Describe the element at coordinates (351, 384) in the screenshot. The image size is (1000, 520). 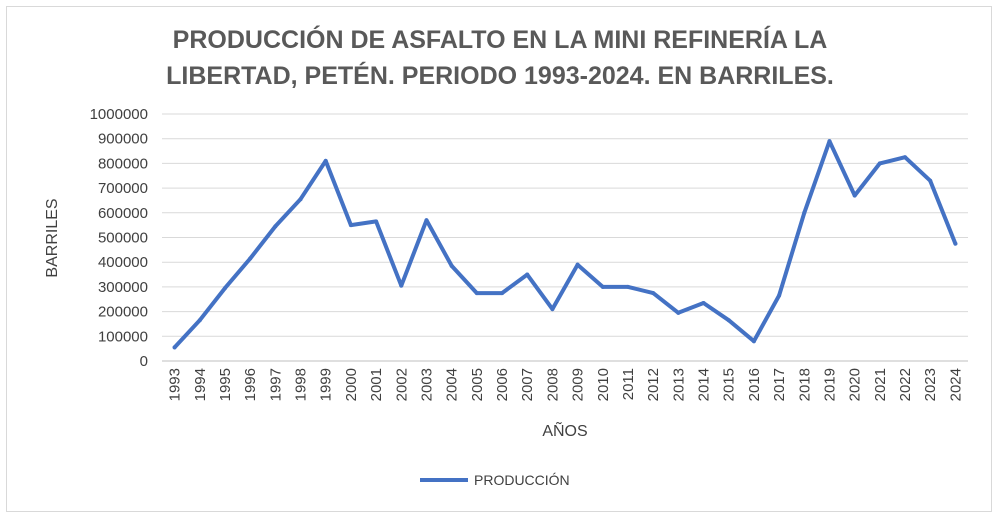
I see `x-tick-label: 2000` at that location.